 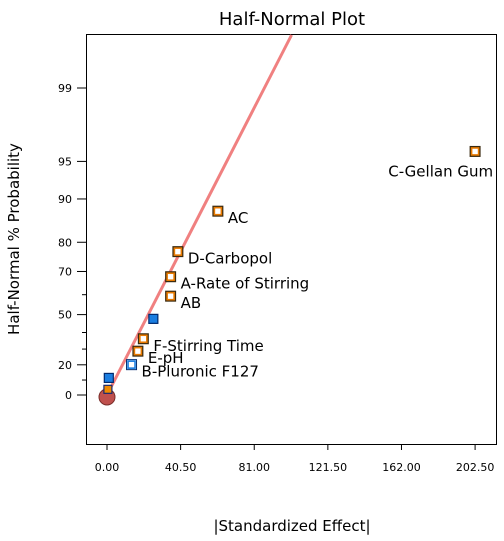 What do you see at coordinates (65, 242) in the screenshot?
I see `y-tick-label: 80` at bounding box center [65, 242].